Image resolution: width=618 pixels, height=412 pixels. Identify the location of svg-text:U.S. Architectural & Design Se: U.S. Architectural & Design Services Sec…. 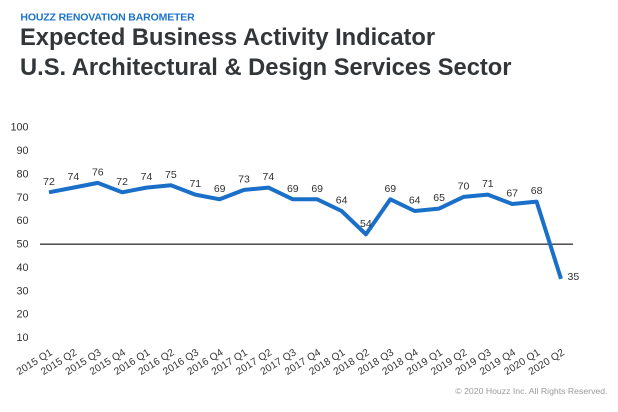
(265, 68).